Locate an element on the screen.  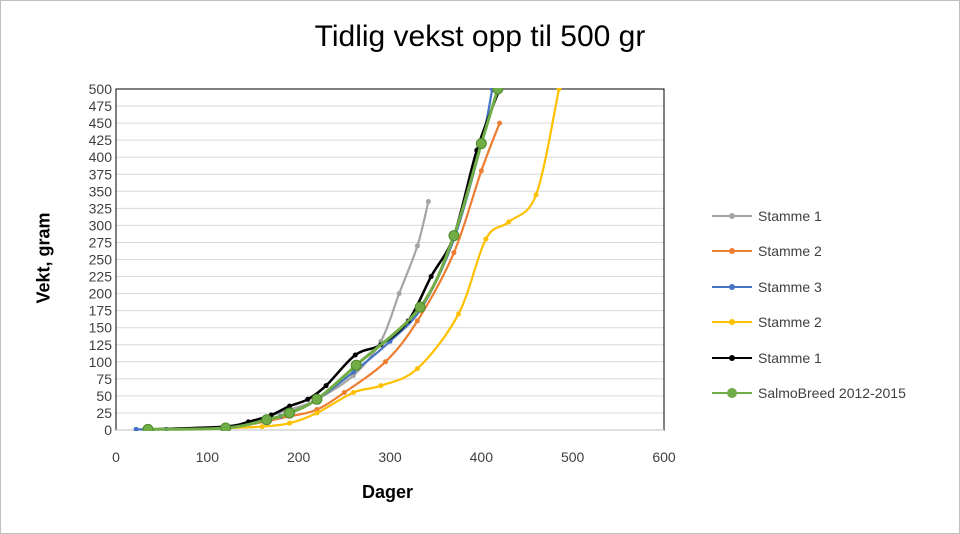
x-tick-label: 500 is located at coordinates (573, 457).